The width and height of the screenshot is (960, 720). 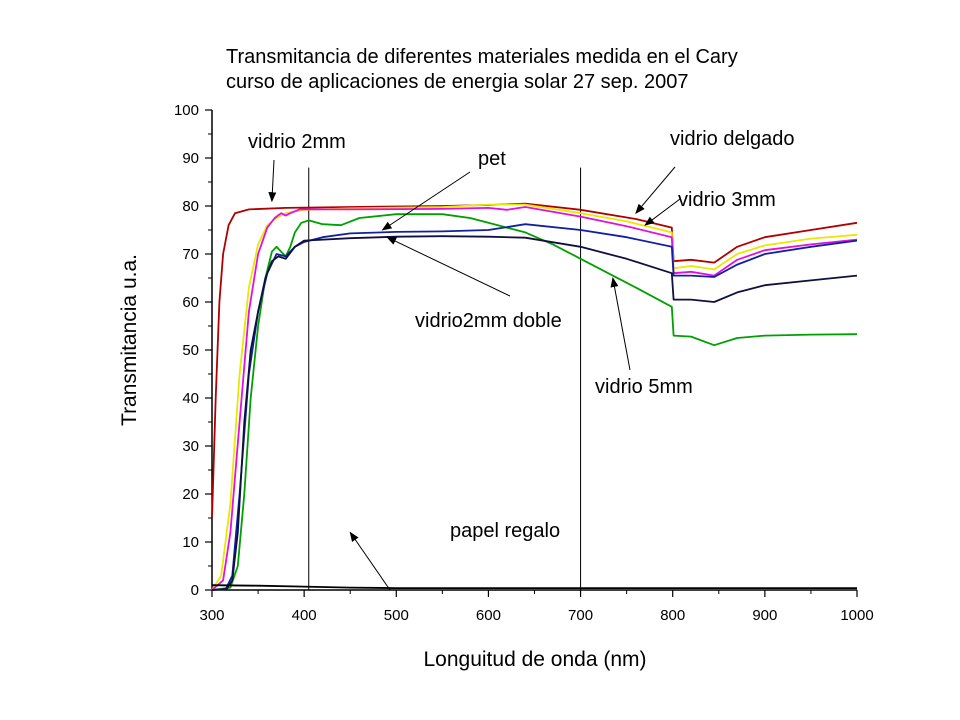 What do you see at coordinates (190, 350) in the screenshot?
I see `y-tick-label: 50` at bounding box center [190, 350].